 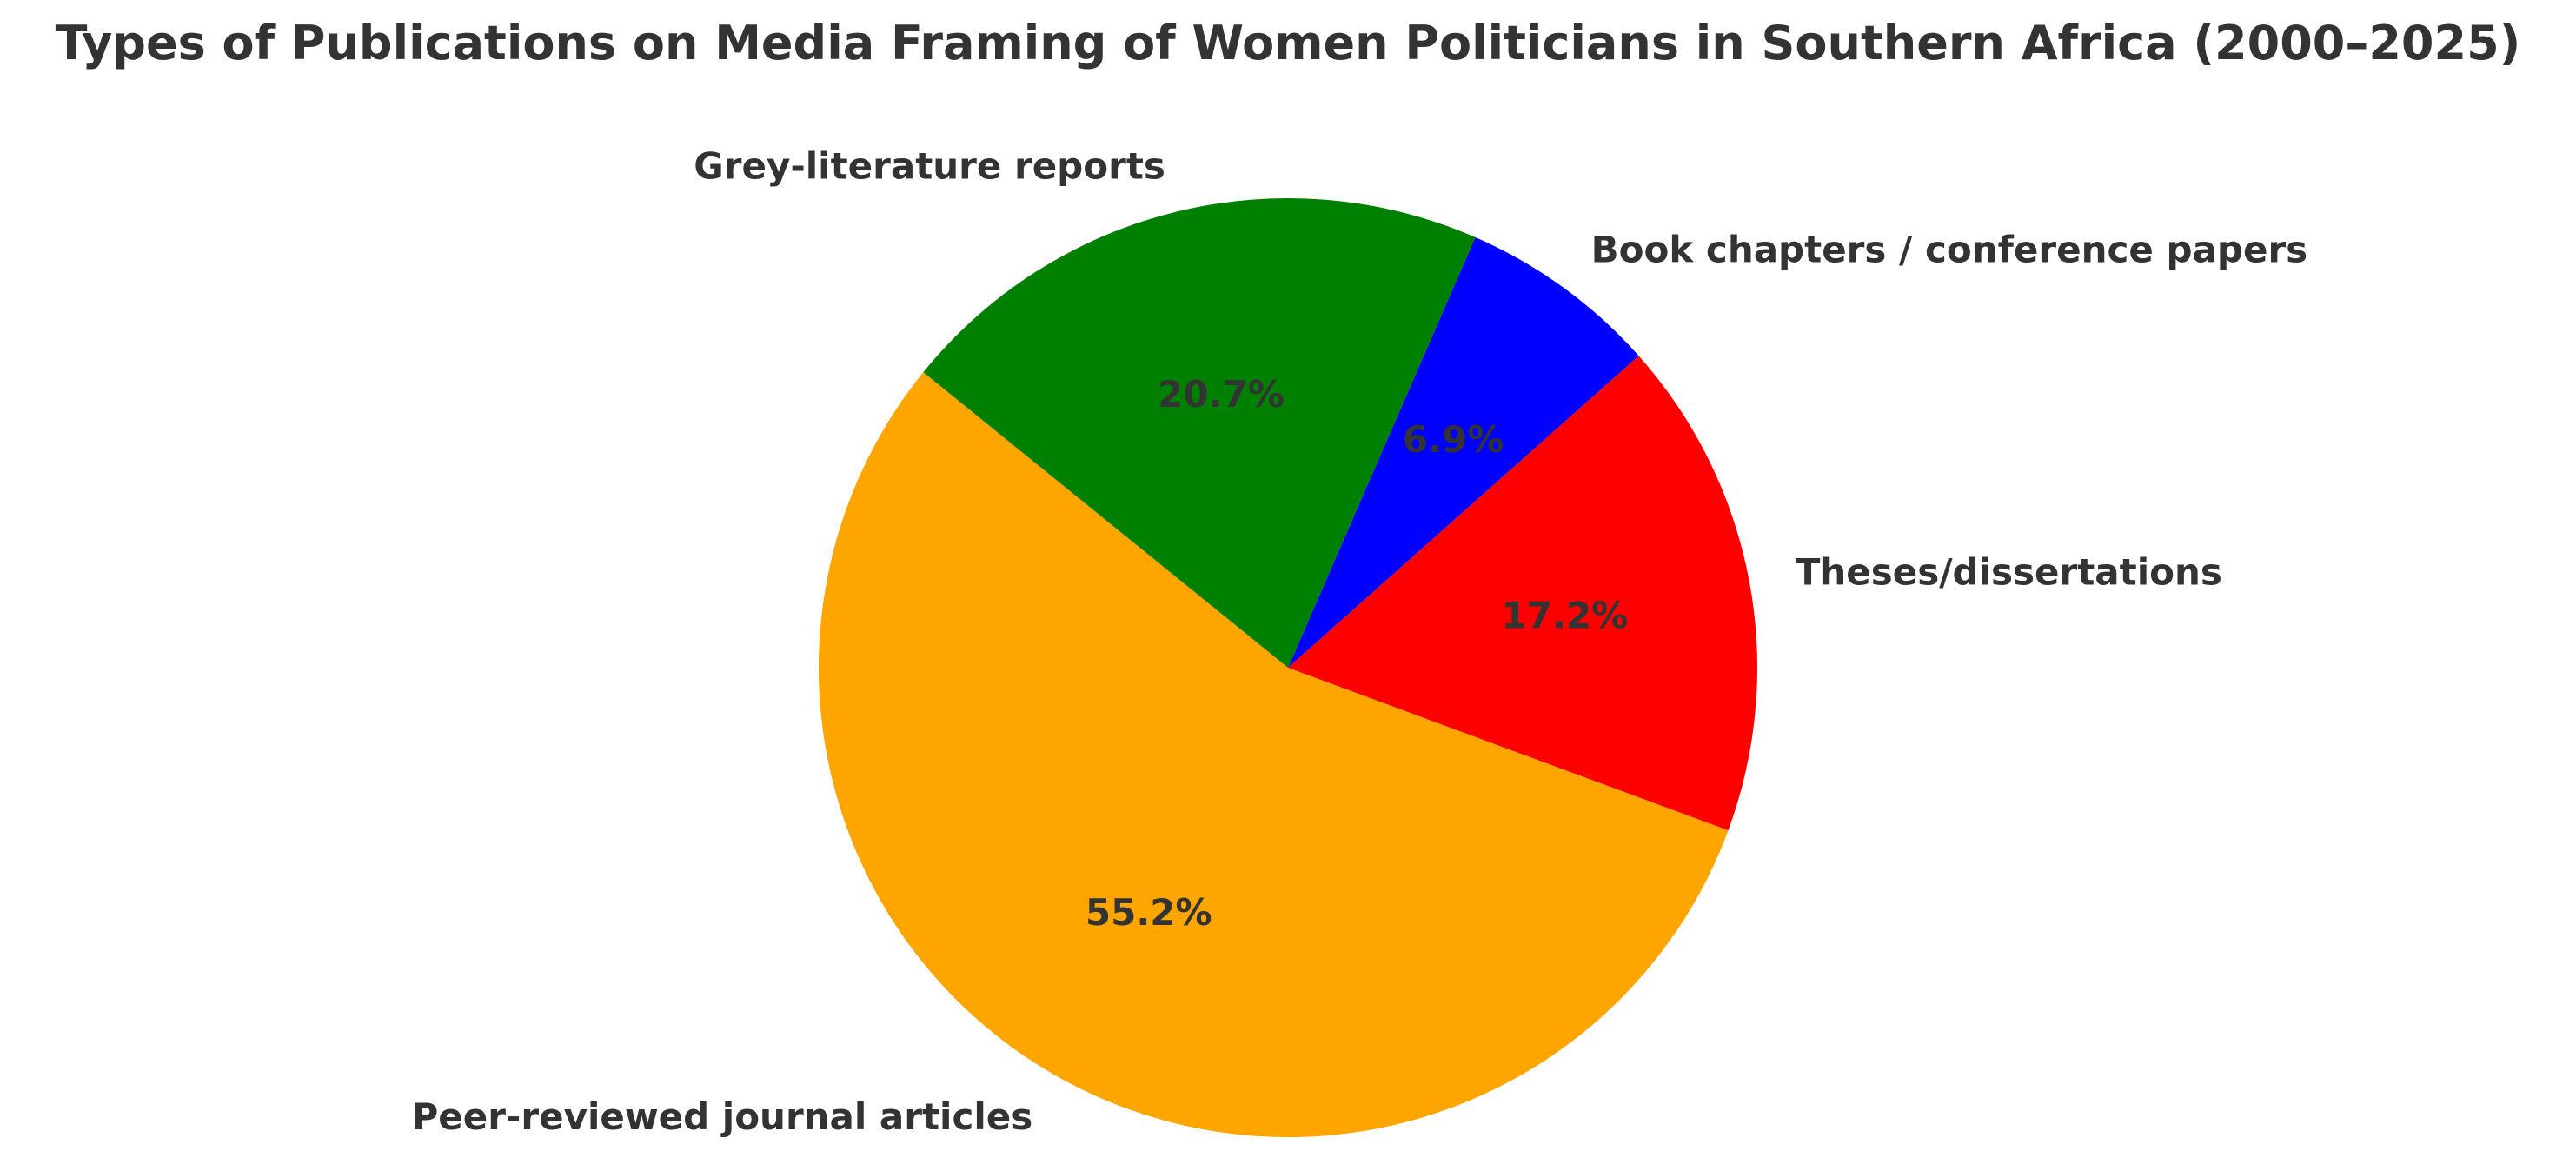 What do you see at coordinates (1949, 250) in the screenshot?
I see `slice-category-label: Book chapters / conference papers` at bounding box center [1949, 250].